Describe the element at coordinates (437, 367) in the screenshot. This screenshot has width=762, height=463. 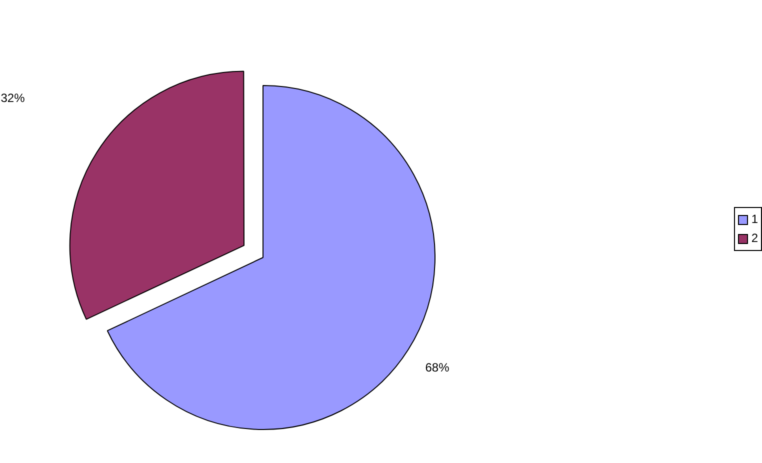
I see `data-label: 68%` at that location.